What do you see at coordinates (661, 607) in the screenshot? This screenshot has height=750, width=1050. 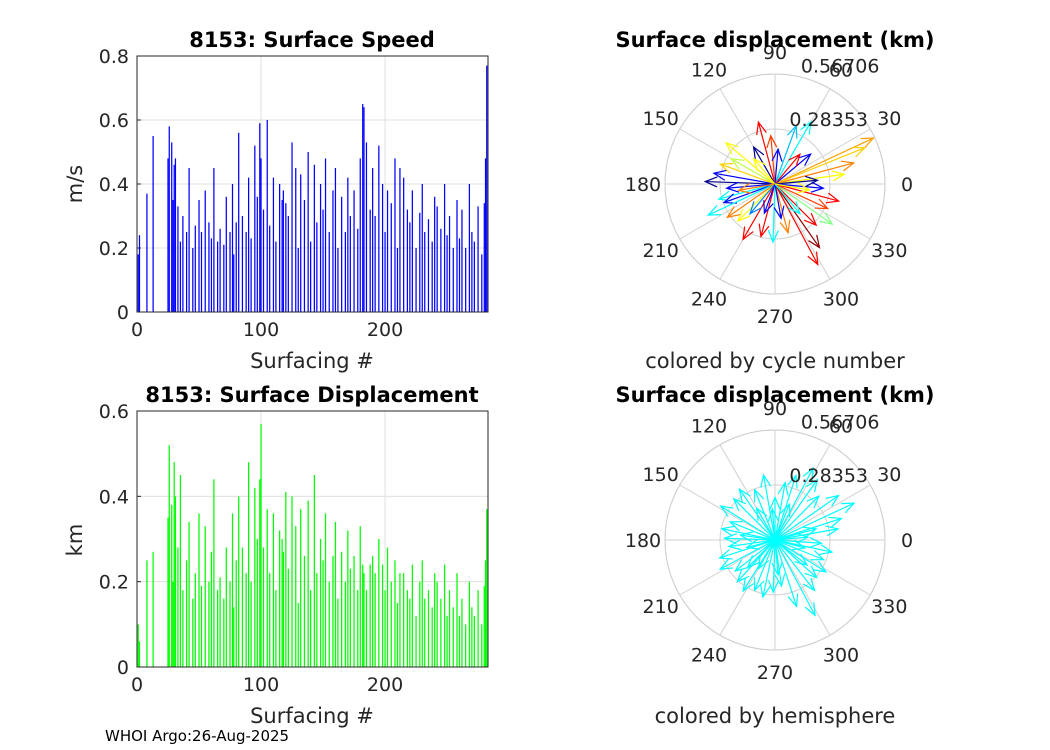 I see `polar-hemisphere-angle-label: 210` at bounding box center [661, 607].